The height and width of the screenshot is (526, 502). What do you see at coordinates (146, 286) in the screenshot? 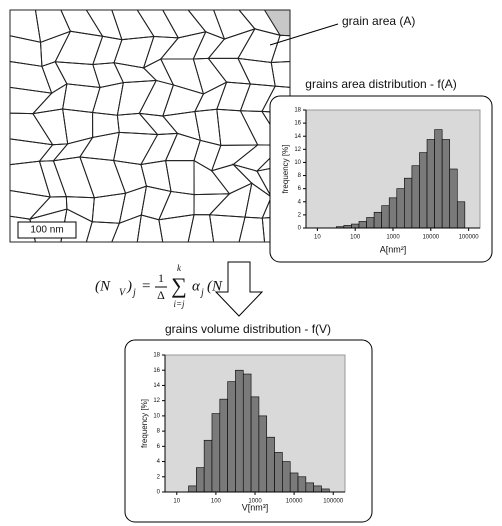
I see `formula-part: =` at bounding box center [146, 286].